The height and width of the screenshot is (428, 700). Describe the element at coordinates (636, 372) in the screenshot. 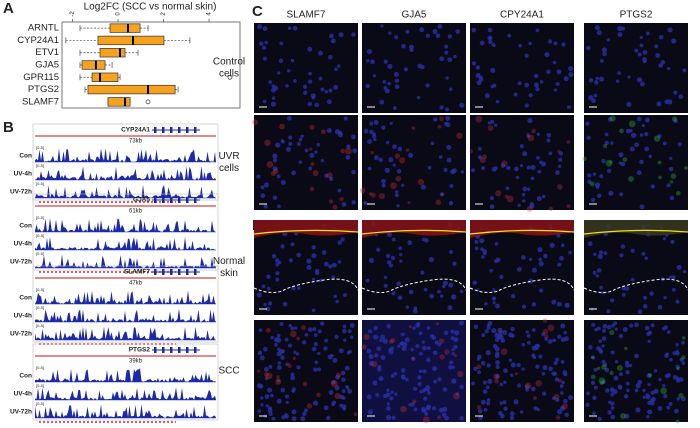

I see `micrograph` at that location.